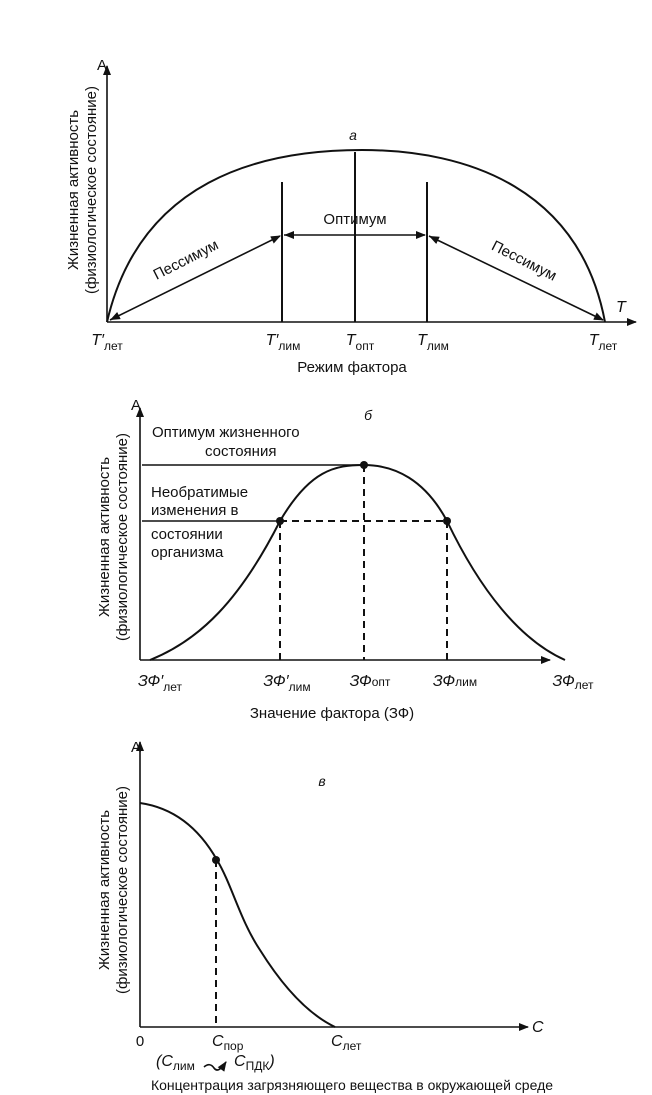 This screenshot has height=1095, width=652. Describe the element at coordinates (360, 342) in the screenshot. I see `tick-t-opt: Tопт` at that location.